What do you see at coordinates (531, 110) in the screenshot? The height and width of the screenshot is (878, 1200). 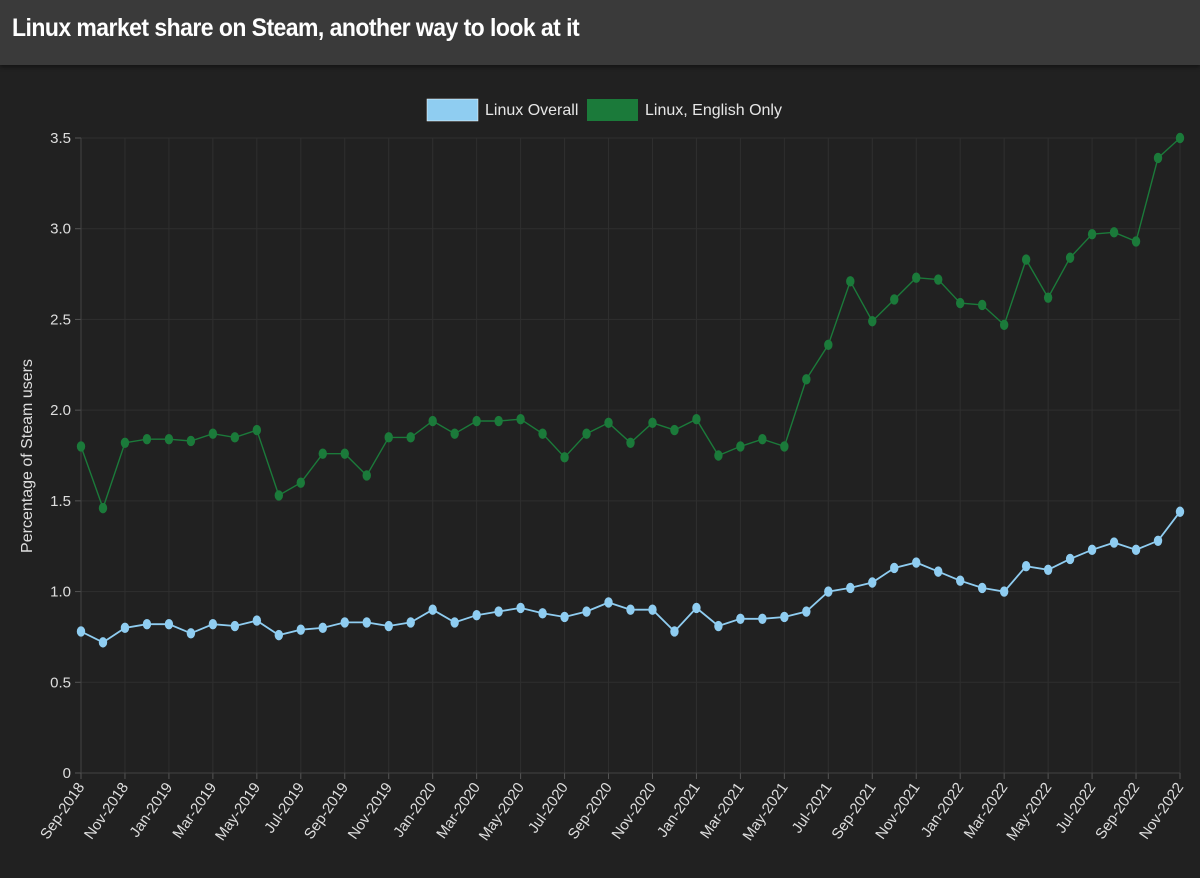 I see `legend-label-linux-overall: Linux Overall` at bounding box center [531, 110].